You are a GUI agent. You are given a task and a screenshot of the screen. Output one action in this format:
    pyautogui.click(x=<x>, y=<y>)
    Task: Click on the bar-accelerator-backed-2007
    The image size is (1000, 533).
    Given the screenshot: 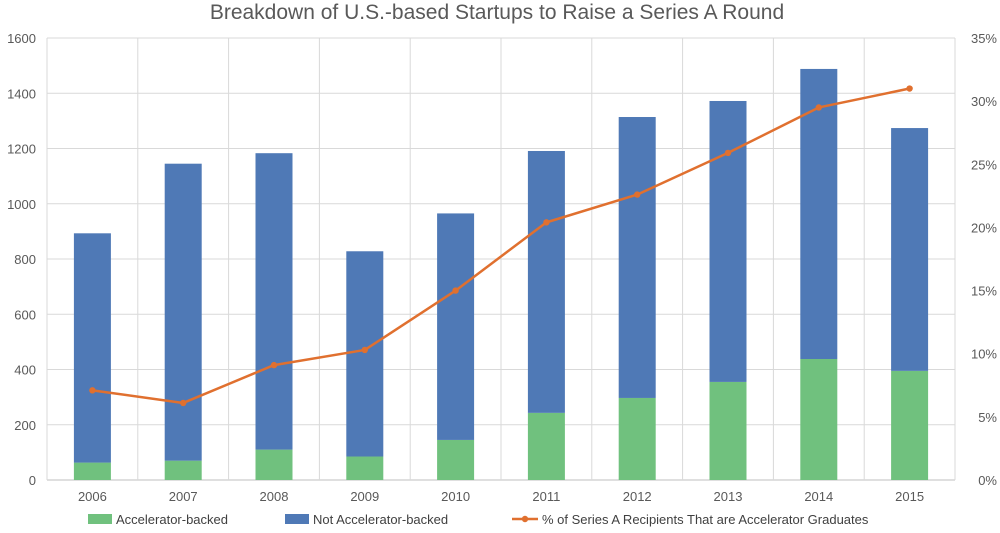 What is the action you would take?
    pyautogui.click(x=183, y=470)
    